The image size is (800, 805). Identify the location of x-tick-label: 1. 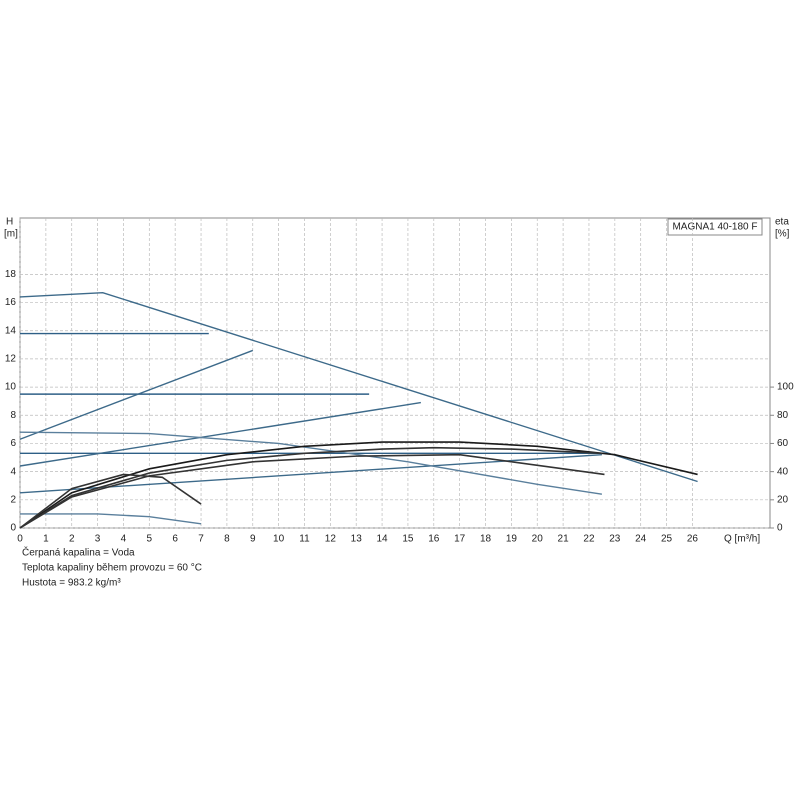
(46, 539).